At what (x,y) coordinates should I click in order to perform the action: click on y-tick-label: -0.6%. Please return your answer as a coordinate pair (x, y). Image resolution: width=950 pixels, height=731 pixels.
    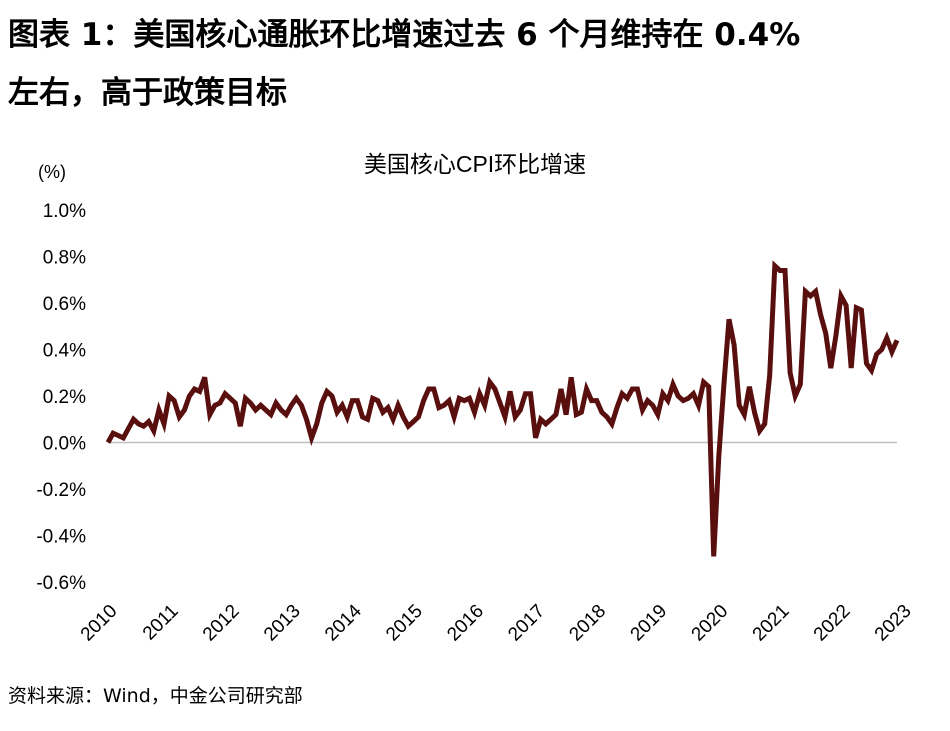
    Looking at the image, I should click on (61, 583).